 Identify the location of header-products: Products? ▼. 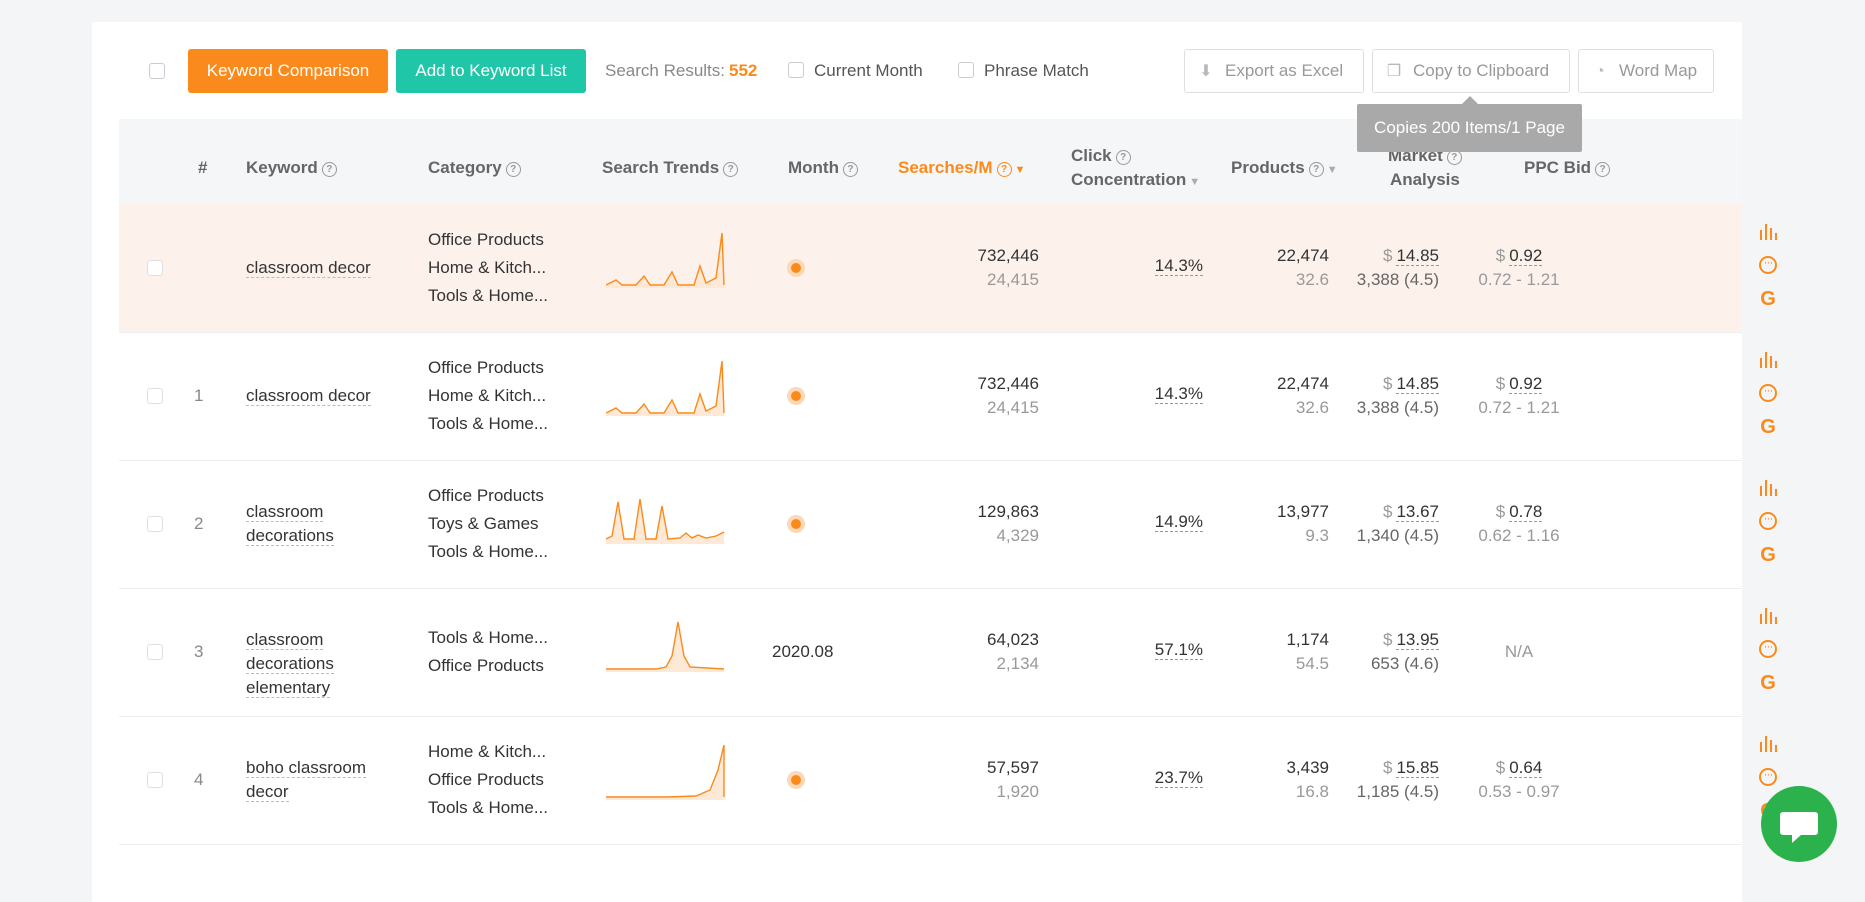
(1284, 169).